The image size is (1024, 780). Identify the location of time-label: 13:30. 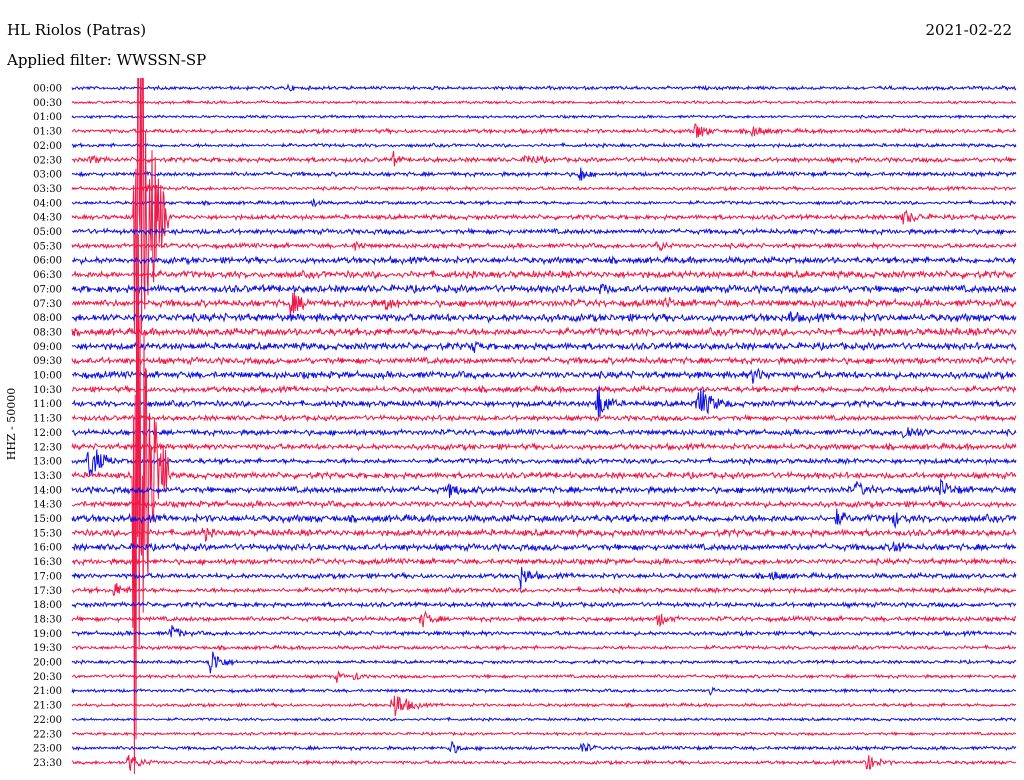
(47, 476).